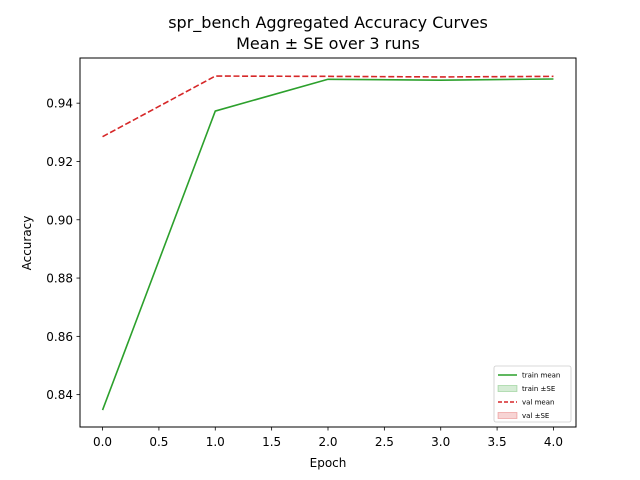 The height and width of the screenshot is (480, 640). Describe the element at coordinates (328, 106) in the screenshot. I see `val-mean-line` at that location.